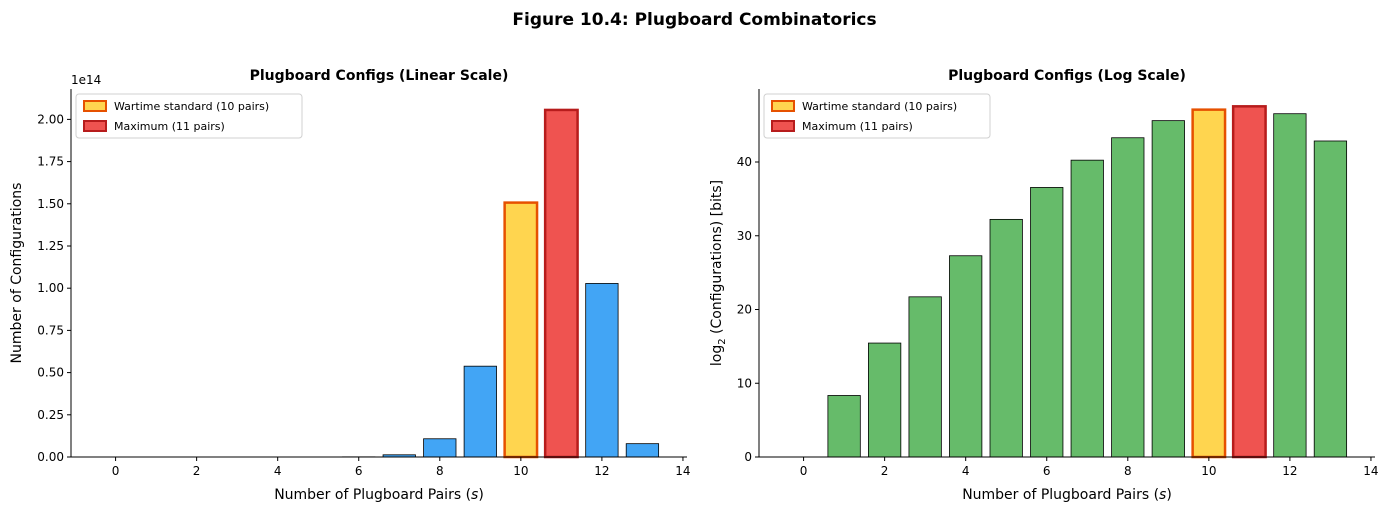 The image size is (1389, 515). I want to click on linear-y-tick-label: 1.50, so click(50, 204).